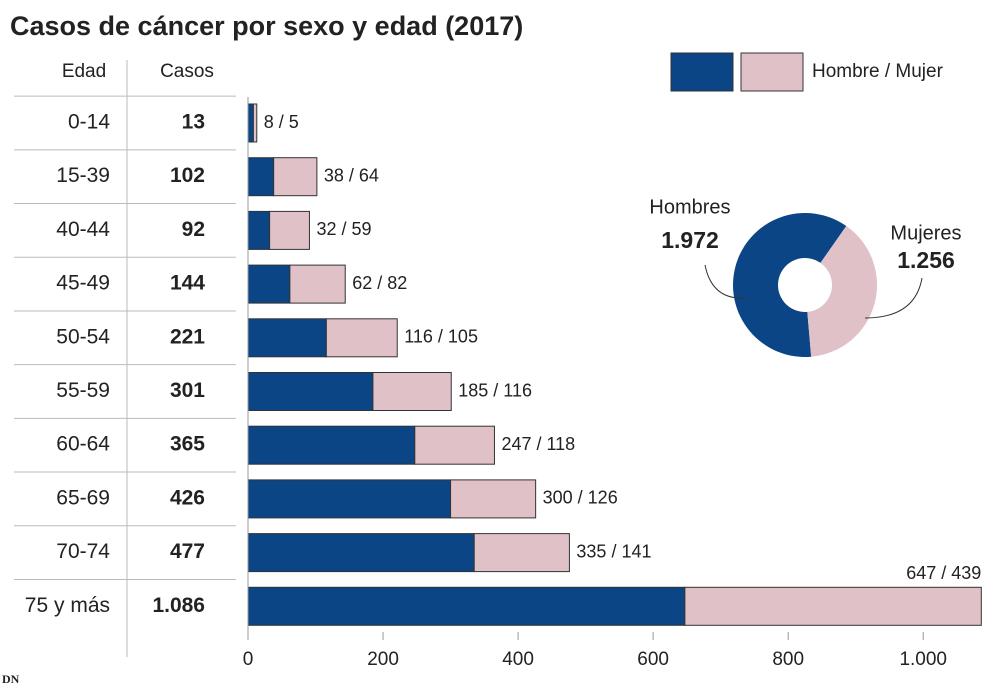 The width and height of the screenshot is (990, 688). Describe the element at coordinates (379, 283) in the screenshot. I see `bar-label: 62 / 82` at that location.